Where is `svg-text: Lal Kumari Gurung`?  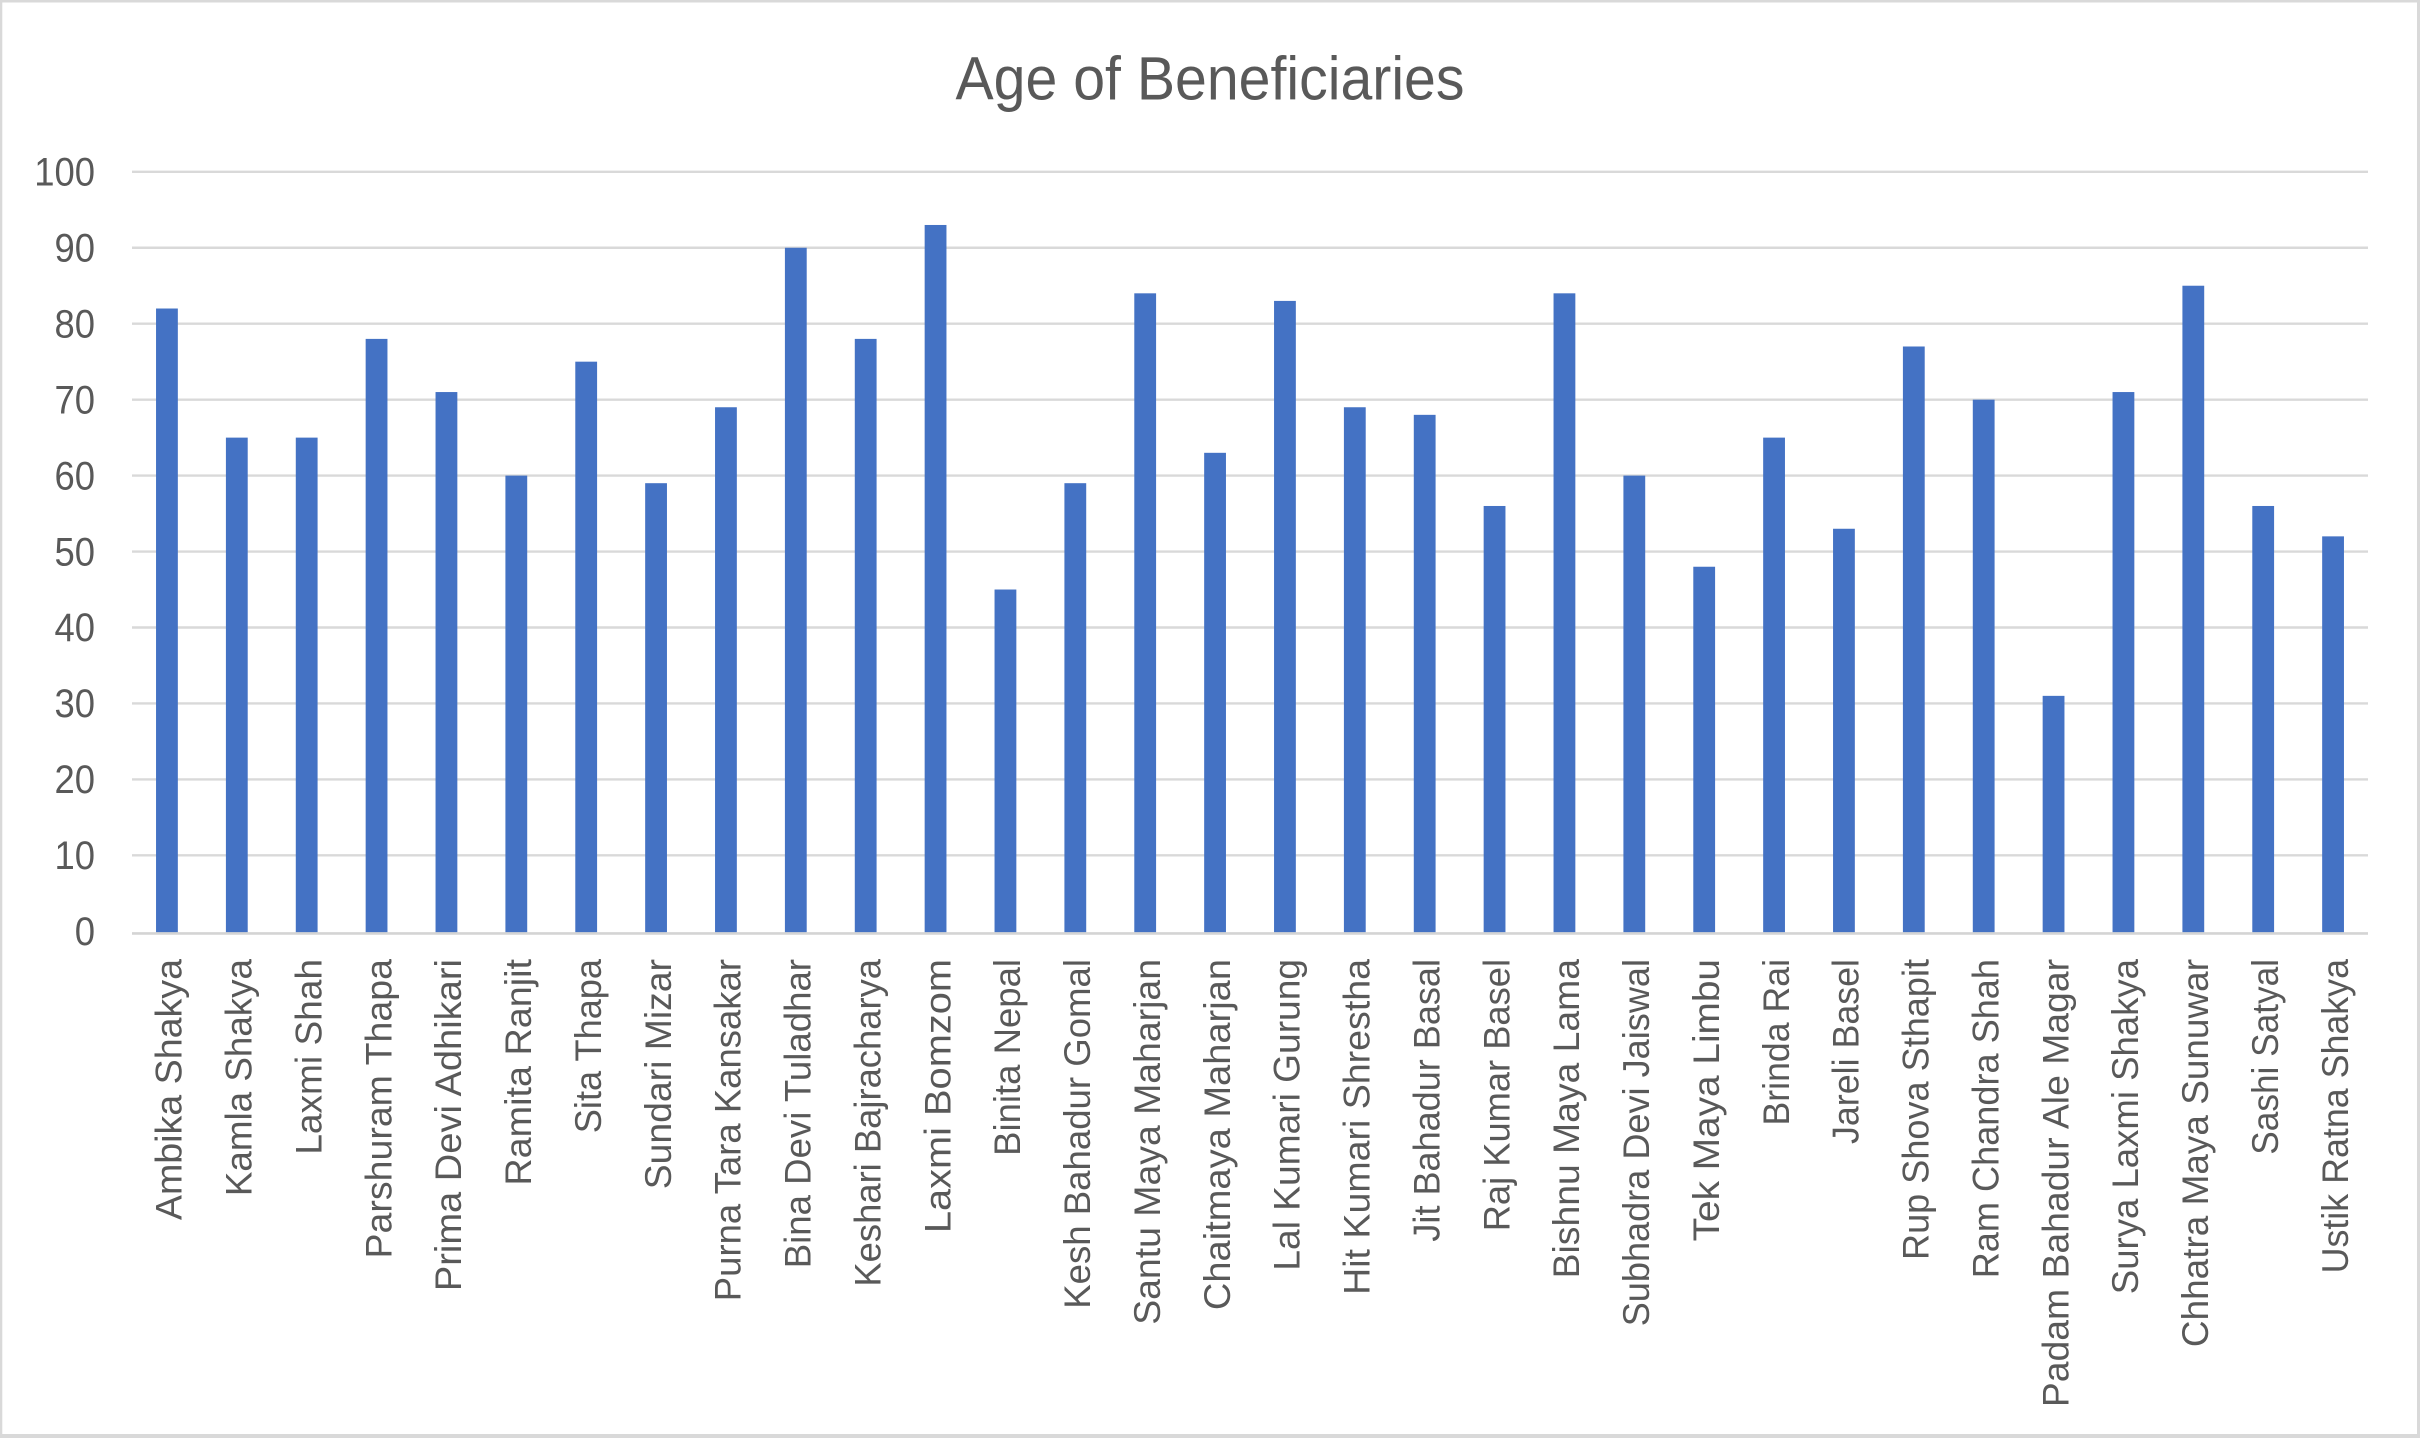
svg-text: Lal Kumari Gurung is located at coordinates (1287, 1115).